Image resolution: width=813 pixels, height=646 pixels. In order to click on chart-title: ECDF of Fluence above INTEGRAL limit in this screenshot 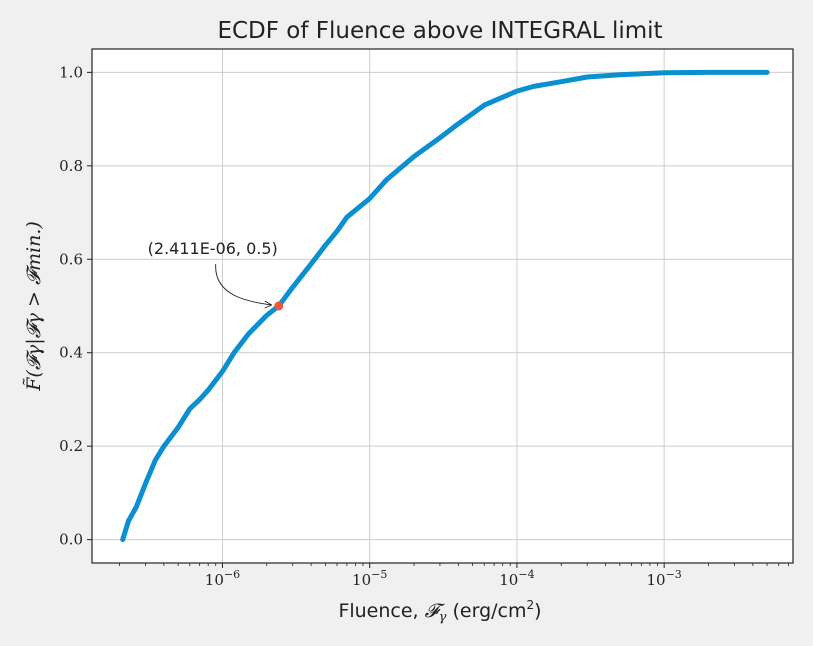, I will do `click(439, 31)`.